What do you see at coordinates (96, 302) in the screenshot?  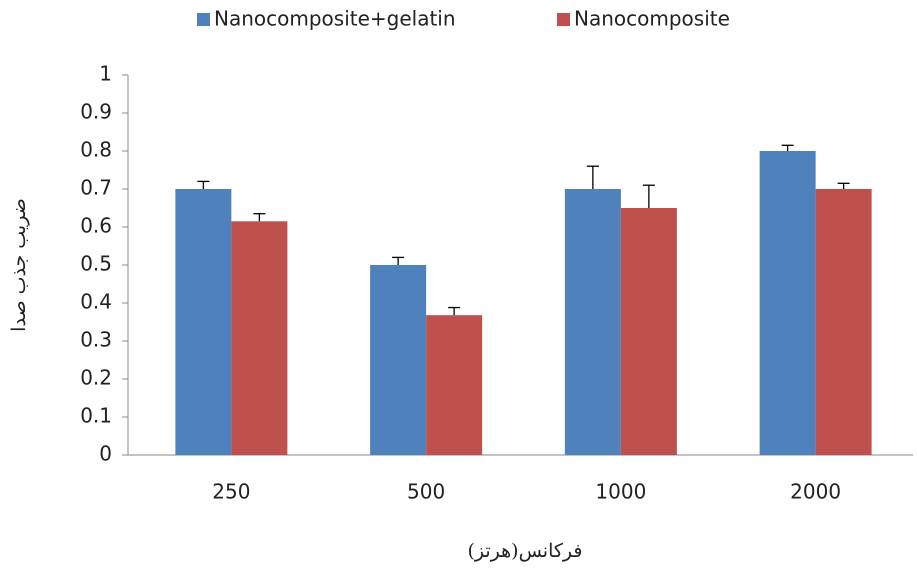 I see `y-tick-label: 0.4` at bounding box center [96, 302].